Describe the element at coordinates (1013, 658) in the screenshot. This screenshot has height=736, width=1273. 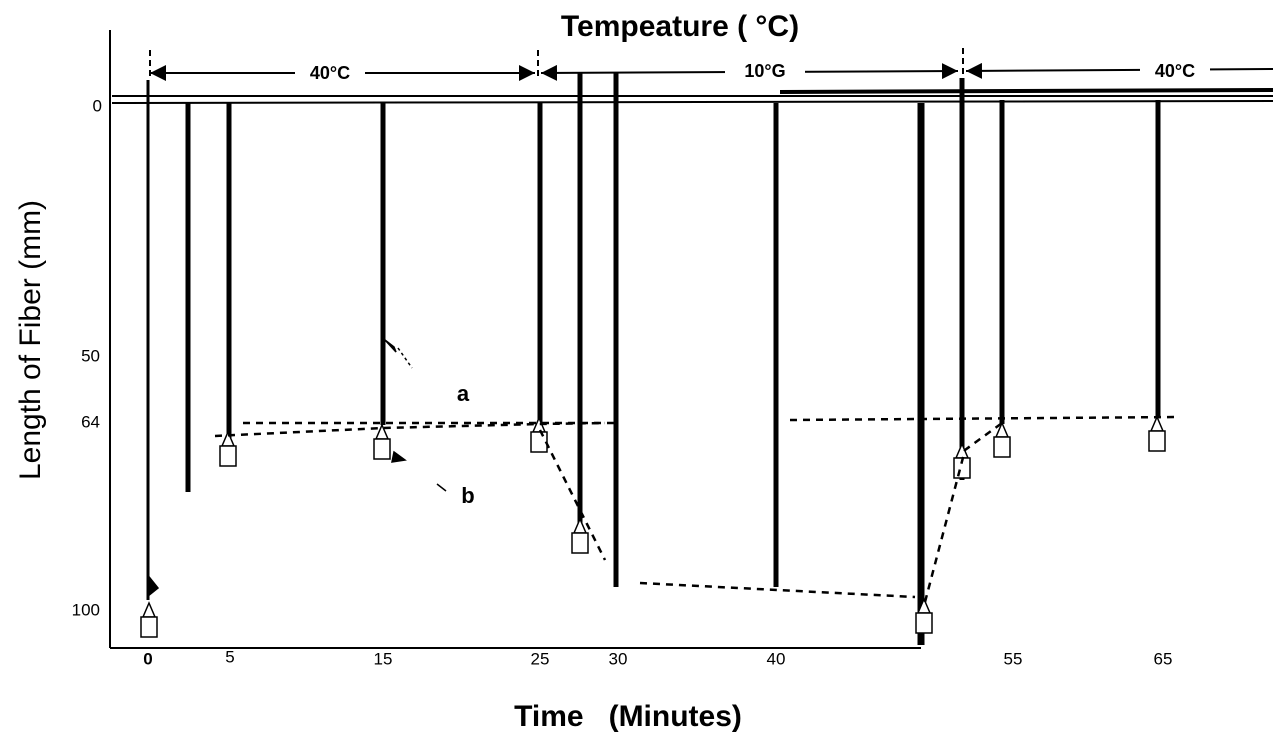
I see `x-tick-label: 55` at that location.